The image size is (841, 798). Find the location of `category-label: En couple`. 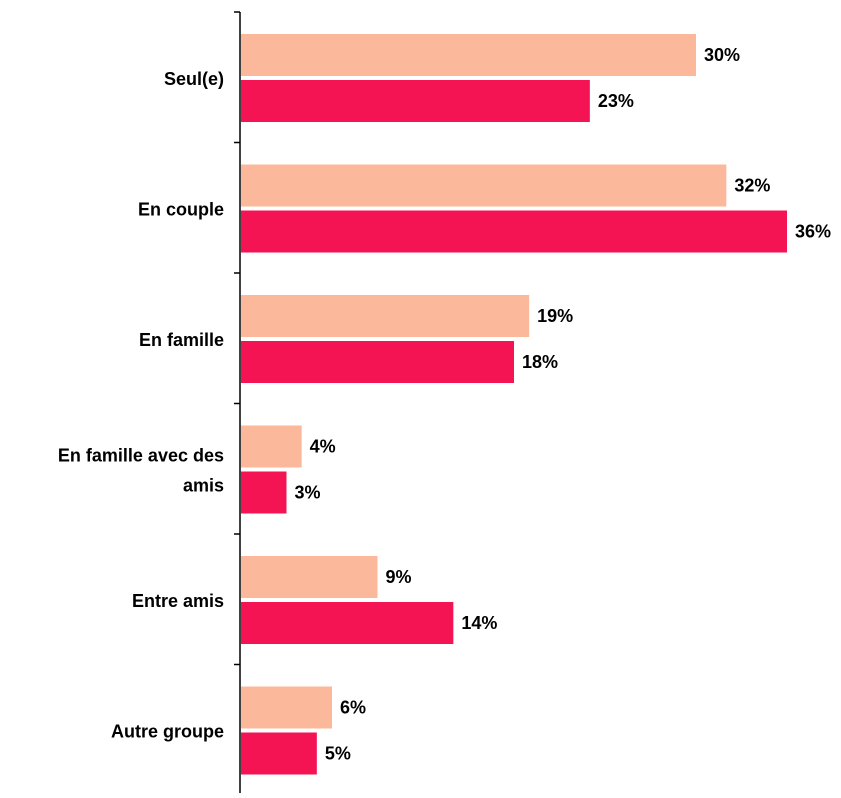

category-label: En couple is located at coordinates (181, 210).